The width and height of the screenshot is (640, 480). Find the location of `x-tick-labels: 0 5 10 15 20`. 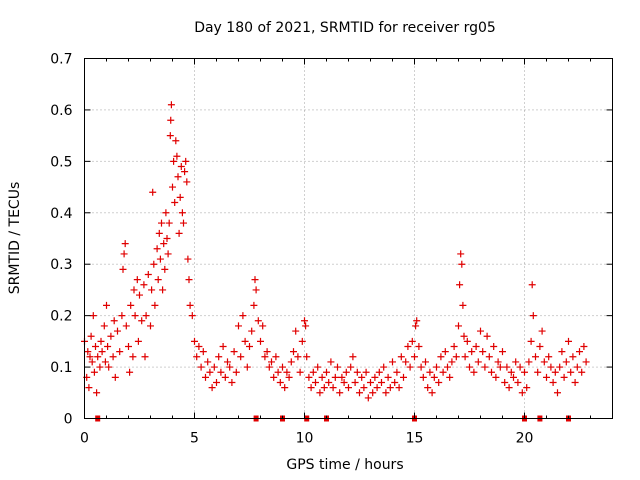

x-tick-labels: 0 5 10 15 20 is located at coordinates (306, 439).